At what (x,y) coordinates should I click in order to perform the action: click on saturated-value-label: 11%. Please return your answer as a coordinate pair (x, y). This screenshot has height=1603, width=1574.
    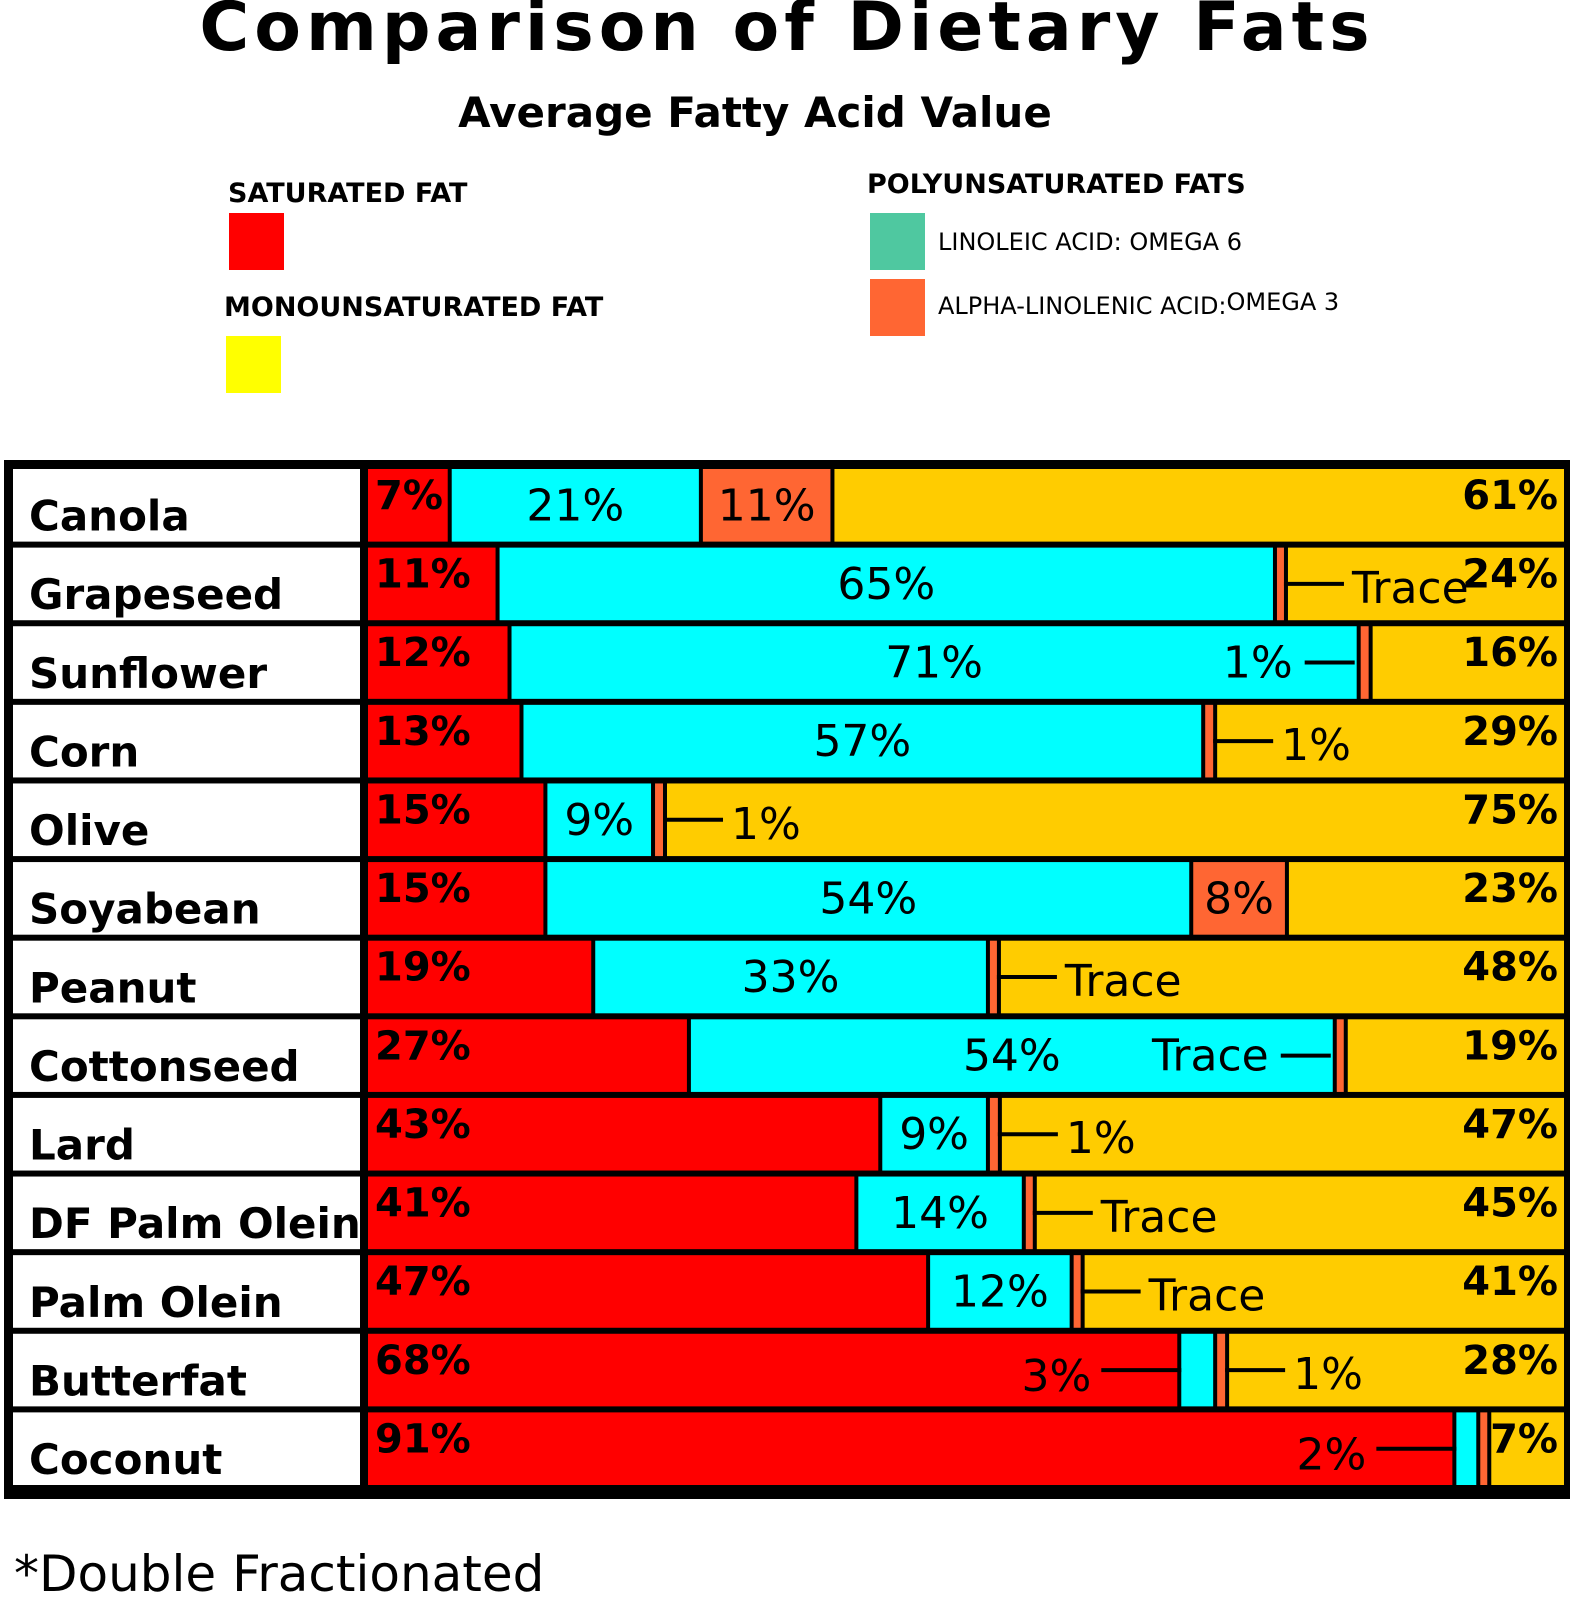
    Looking at the image, I should click on (423, 575).